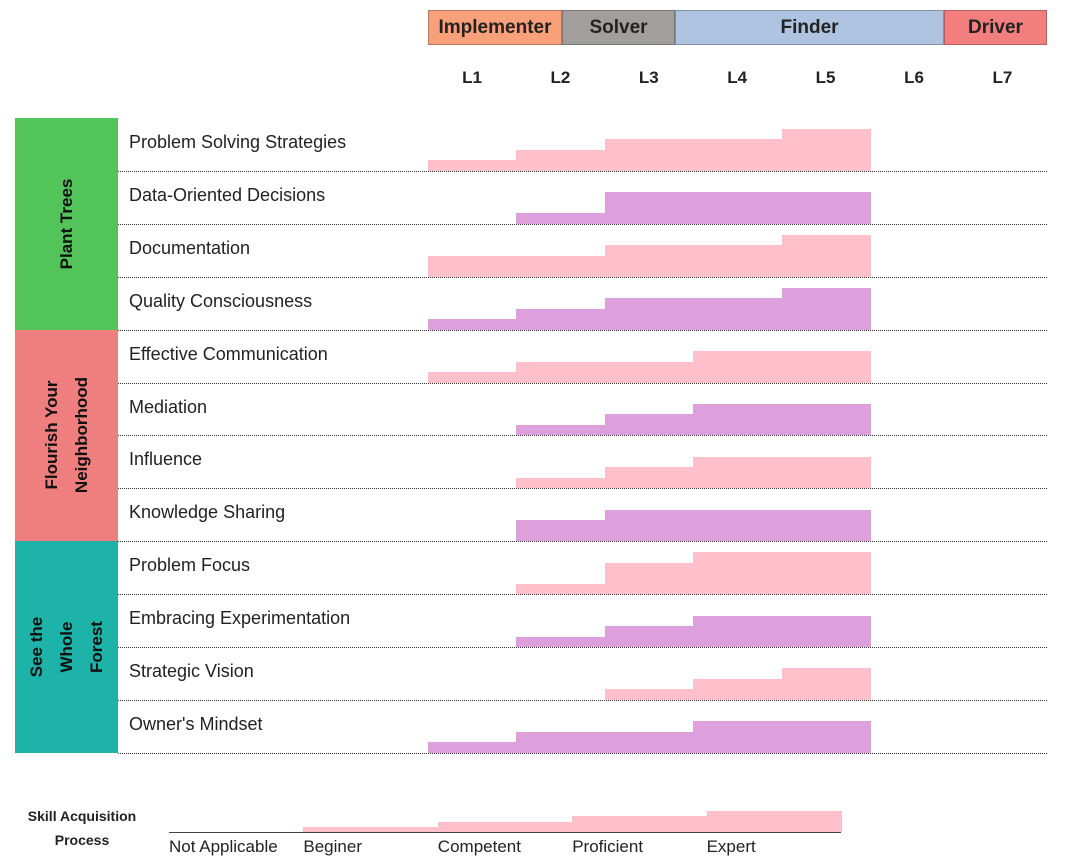 The height and width of the screenshot is (867, 1067). Describe the element at coordinates (240, 618) in the screenshot. I see `skill-name: Embracing Experimentation` at that location.